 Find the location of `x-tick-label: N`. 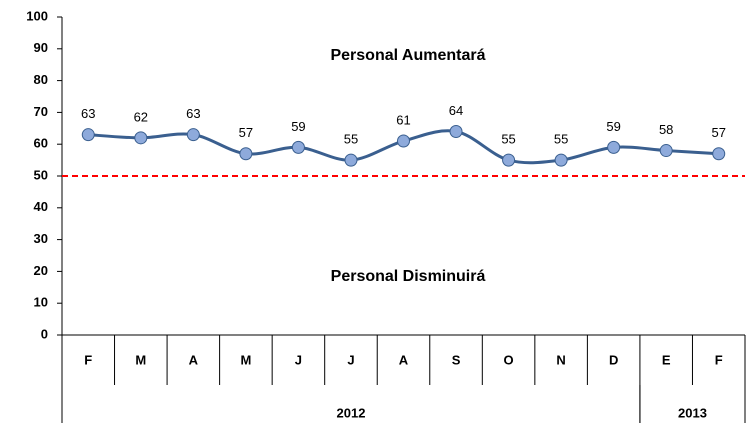

x-tick-label: N is located at coordinates (560, 359).